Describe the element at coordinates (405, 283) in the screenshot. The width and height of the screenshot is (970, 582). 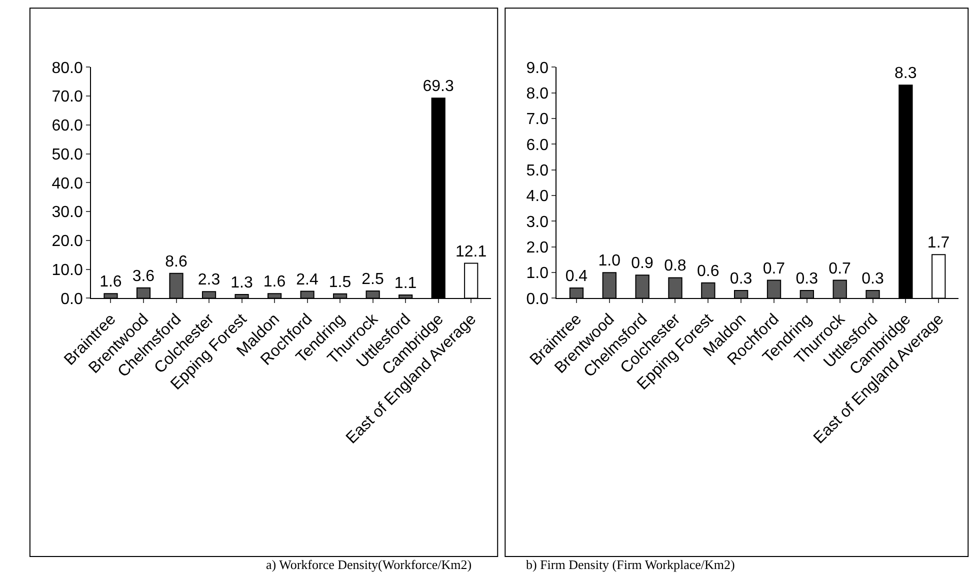
I see `data-label: 1.1` at that location.